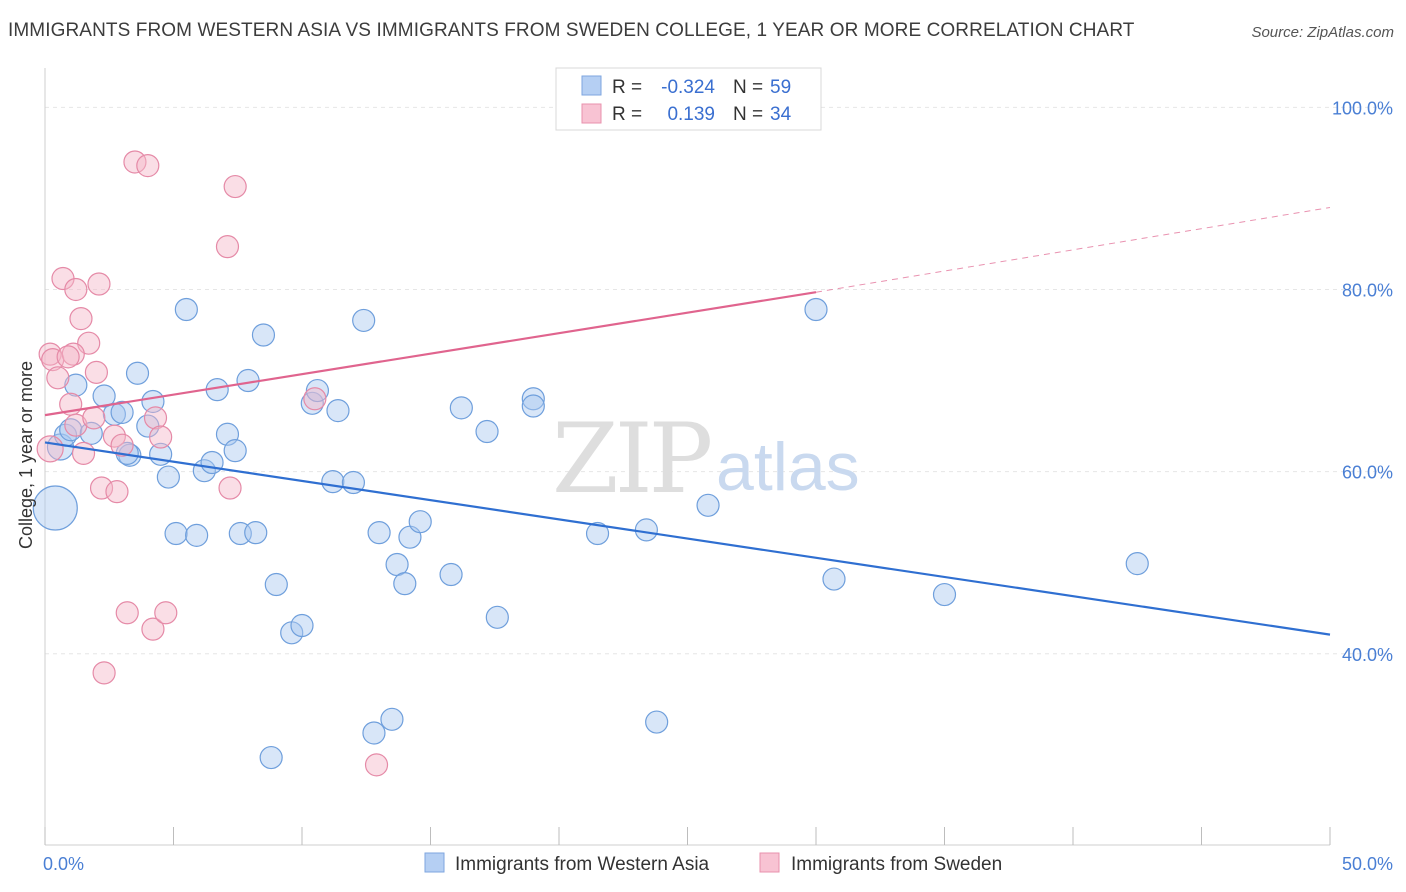 The image size is (1406, 892). Describe the element at coordinates (1367, 290) in the screenshot. I see `y-tick-label-80: 80.0%` at that location.